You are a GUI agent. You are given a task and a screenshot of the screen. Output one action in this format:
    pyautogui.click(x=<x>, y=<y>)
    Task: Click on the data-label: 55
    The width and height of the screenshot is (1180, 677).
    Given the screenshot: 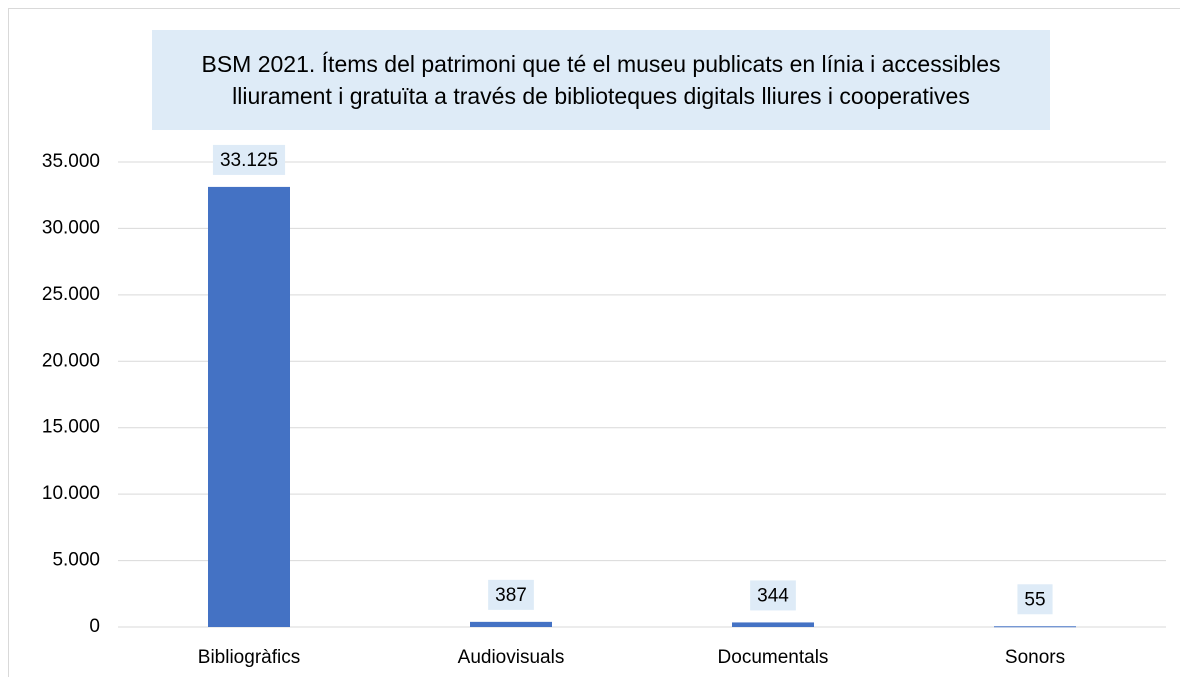 What is the action you would take?
    pyautogui.click(x=1034, y=599)
    